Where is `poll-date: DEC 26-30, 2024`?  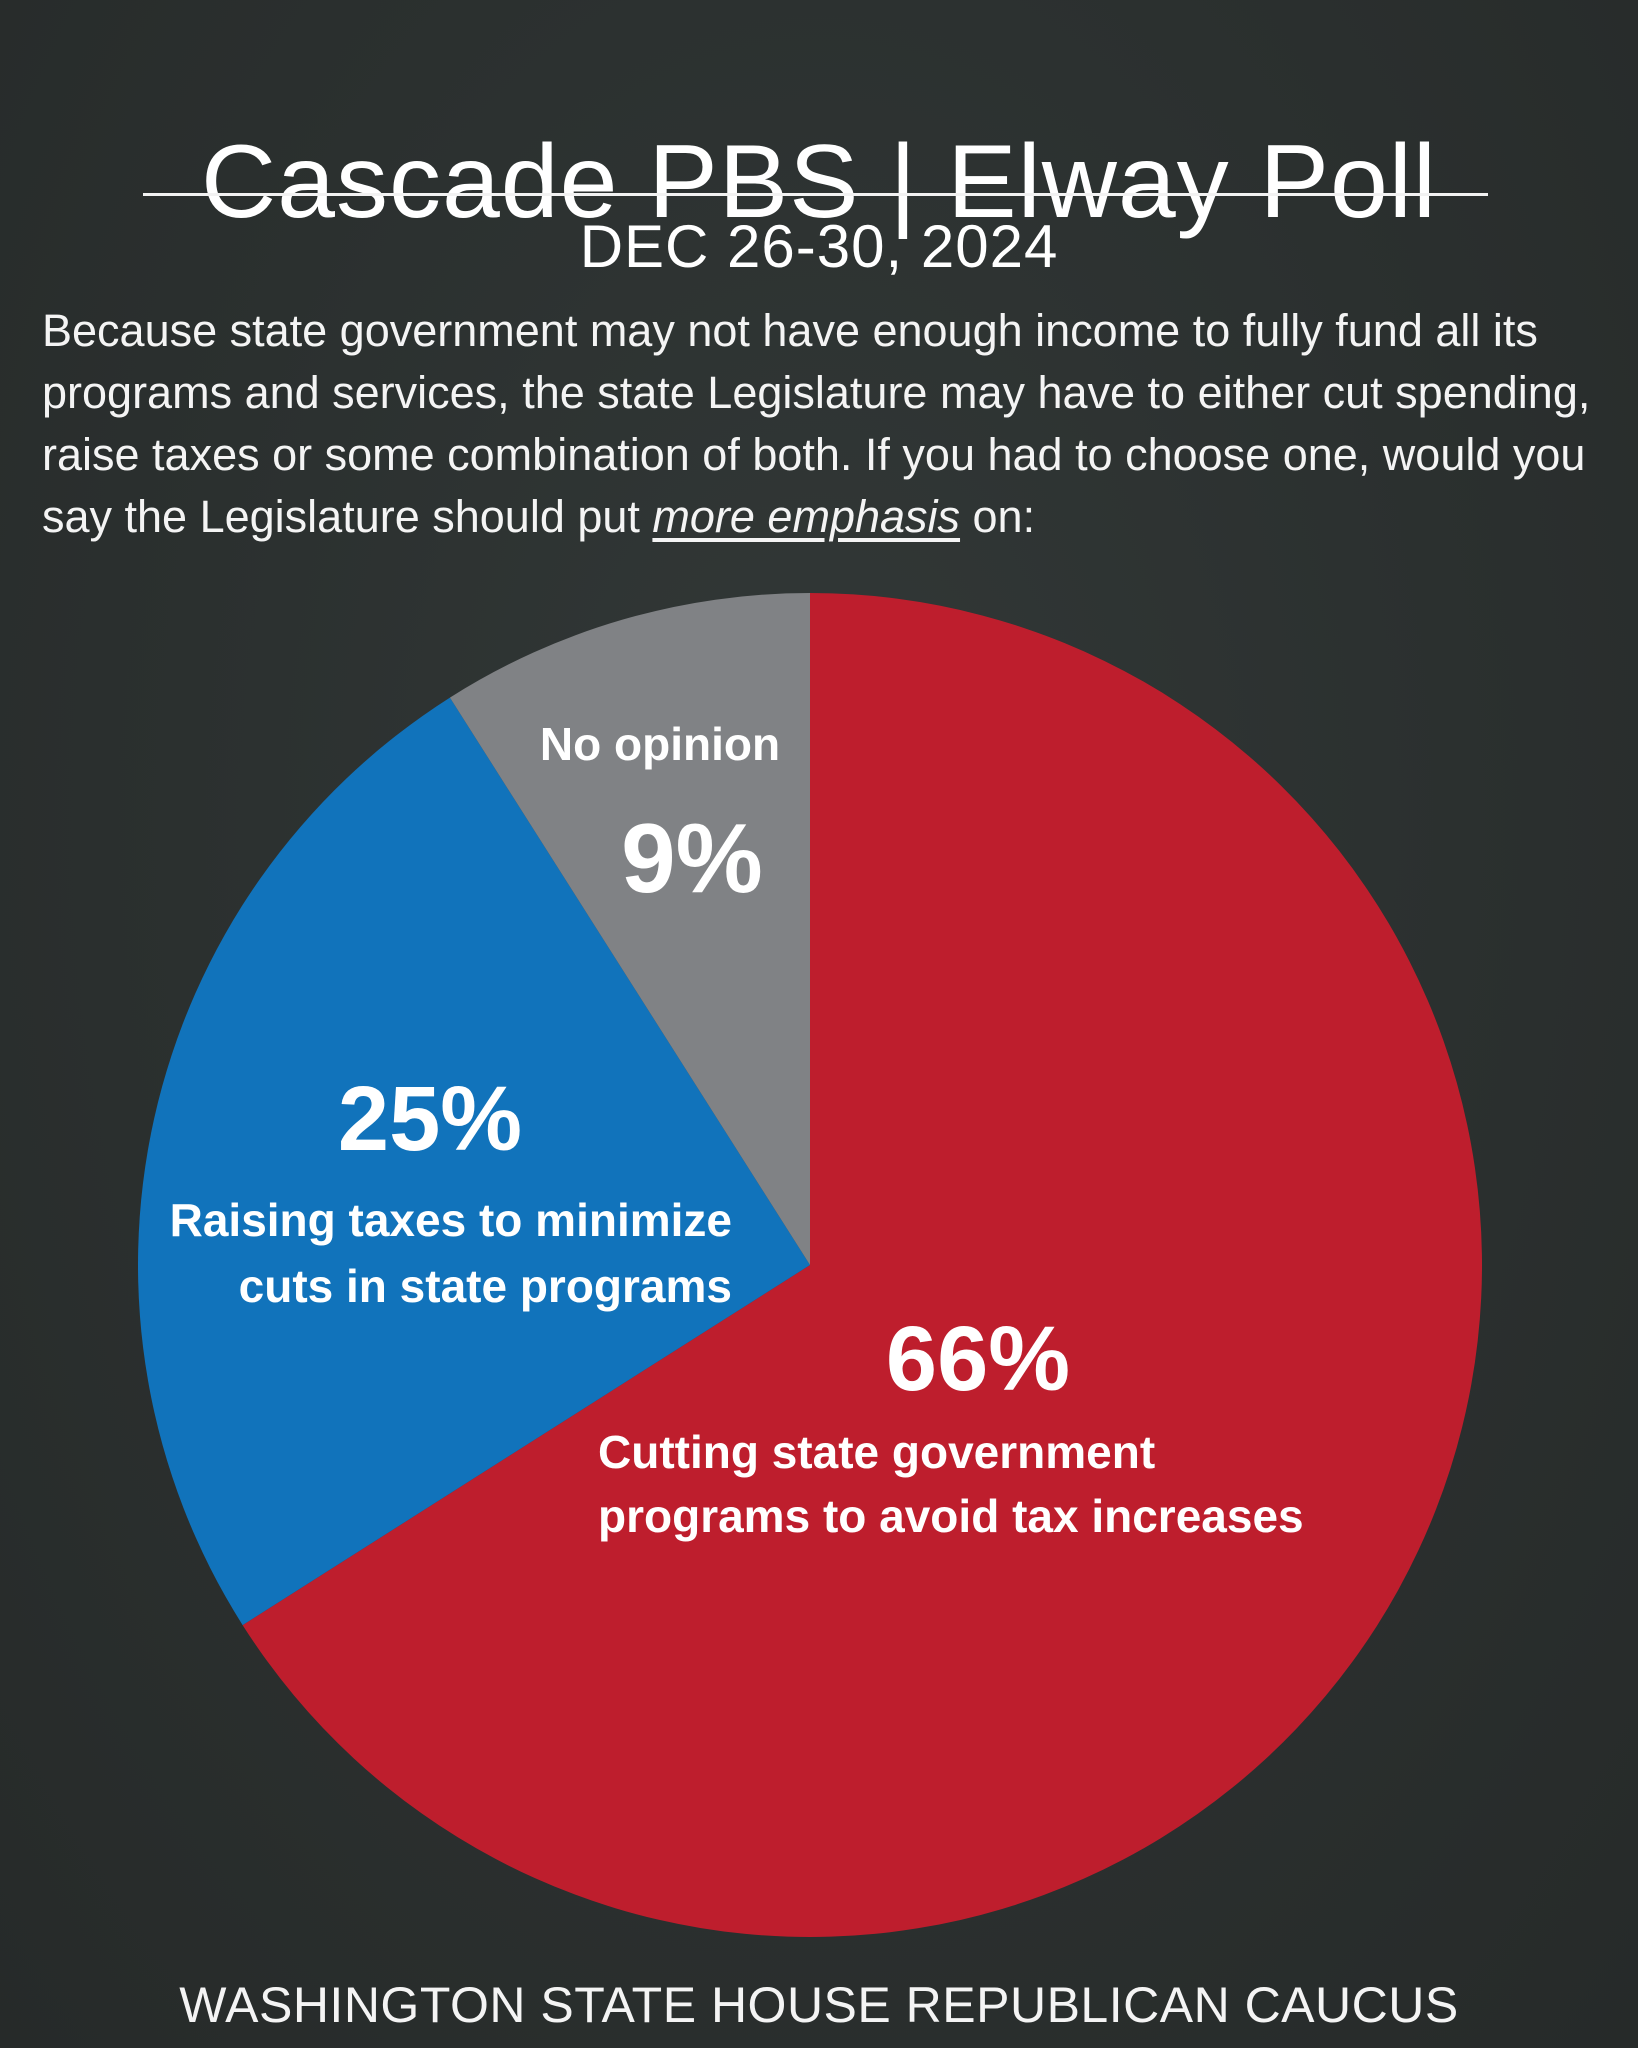 poll-date: DEC 26-30, 2024 is located at coordinates (819, 246).